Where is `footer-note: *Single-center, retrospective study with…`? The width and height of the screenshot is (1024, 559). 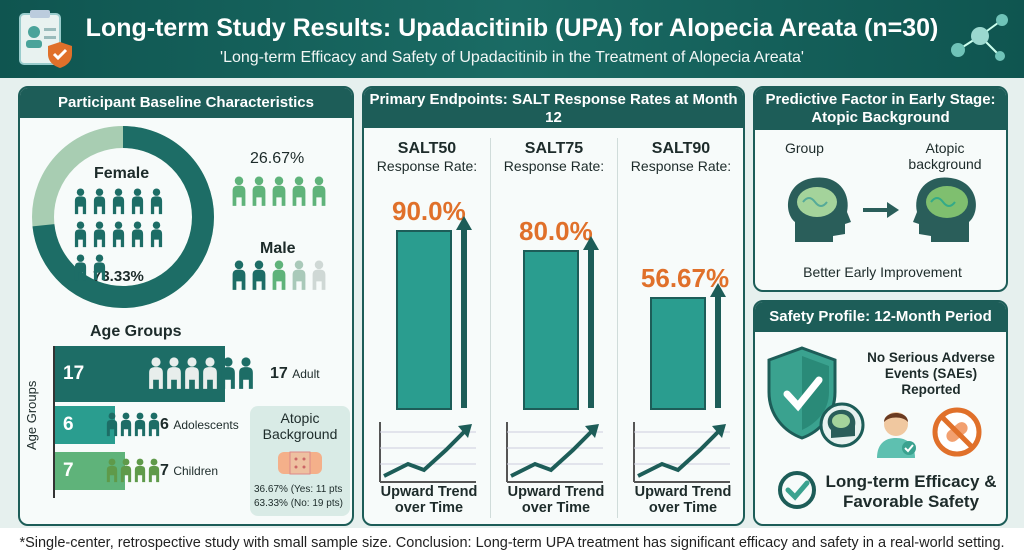
footer-note: *Single-center, retrospective study with… is located at coordinates (512, 543).